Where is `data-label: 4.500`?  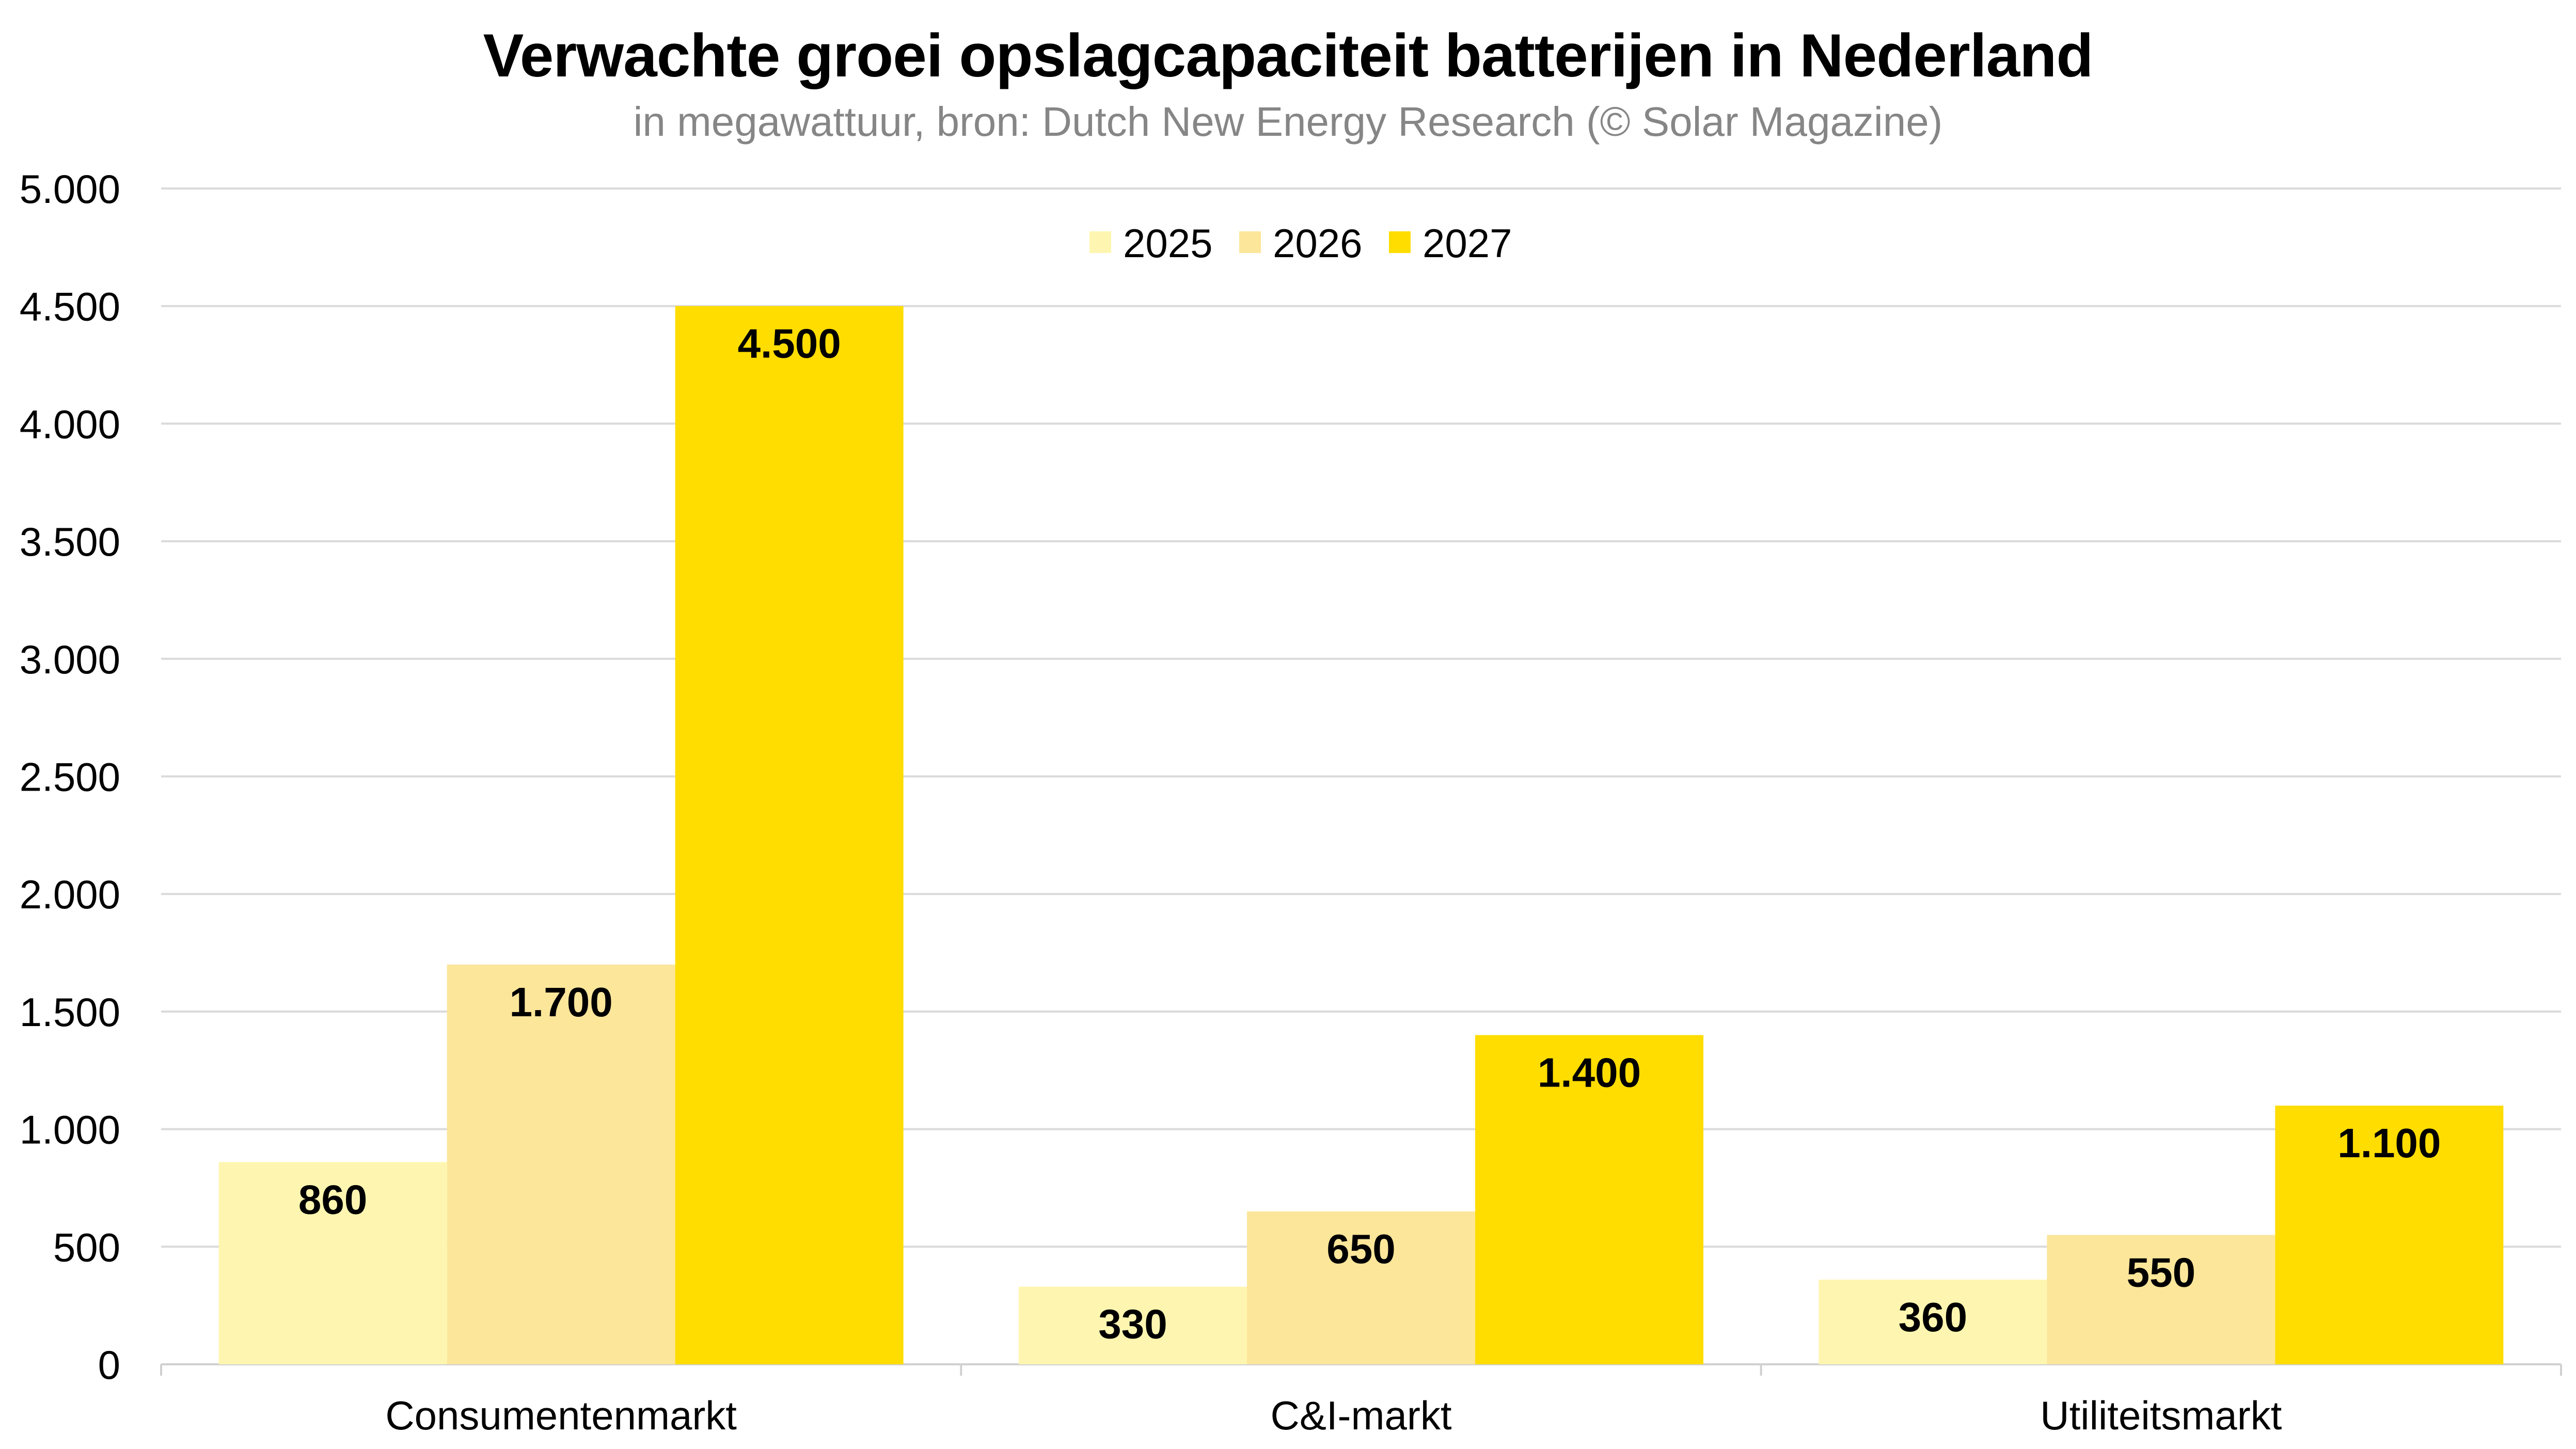
data-label: 4.500 is located at coordinates (789, 344).